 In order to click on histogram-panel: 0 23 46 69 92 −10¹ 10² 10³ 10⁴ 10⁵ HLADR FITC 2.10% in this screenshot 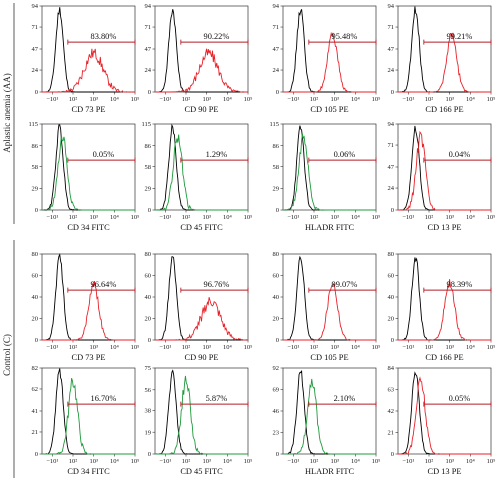, I will do `click(327, 420)`.